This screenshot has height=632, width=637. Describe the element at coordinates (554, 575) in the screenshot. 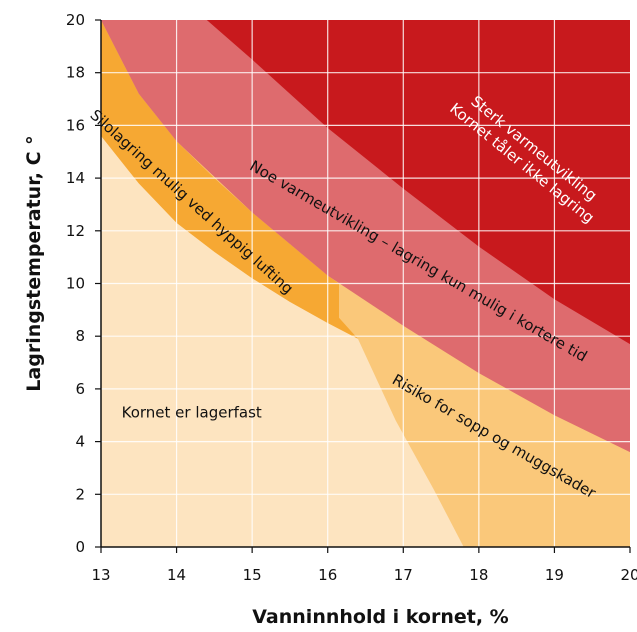

I see `x-tick-label: 19` at that location.